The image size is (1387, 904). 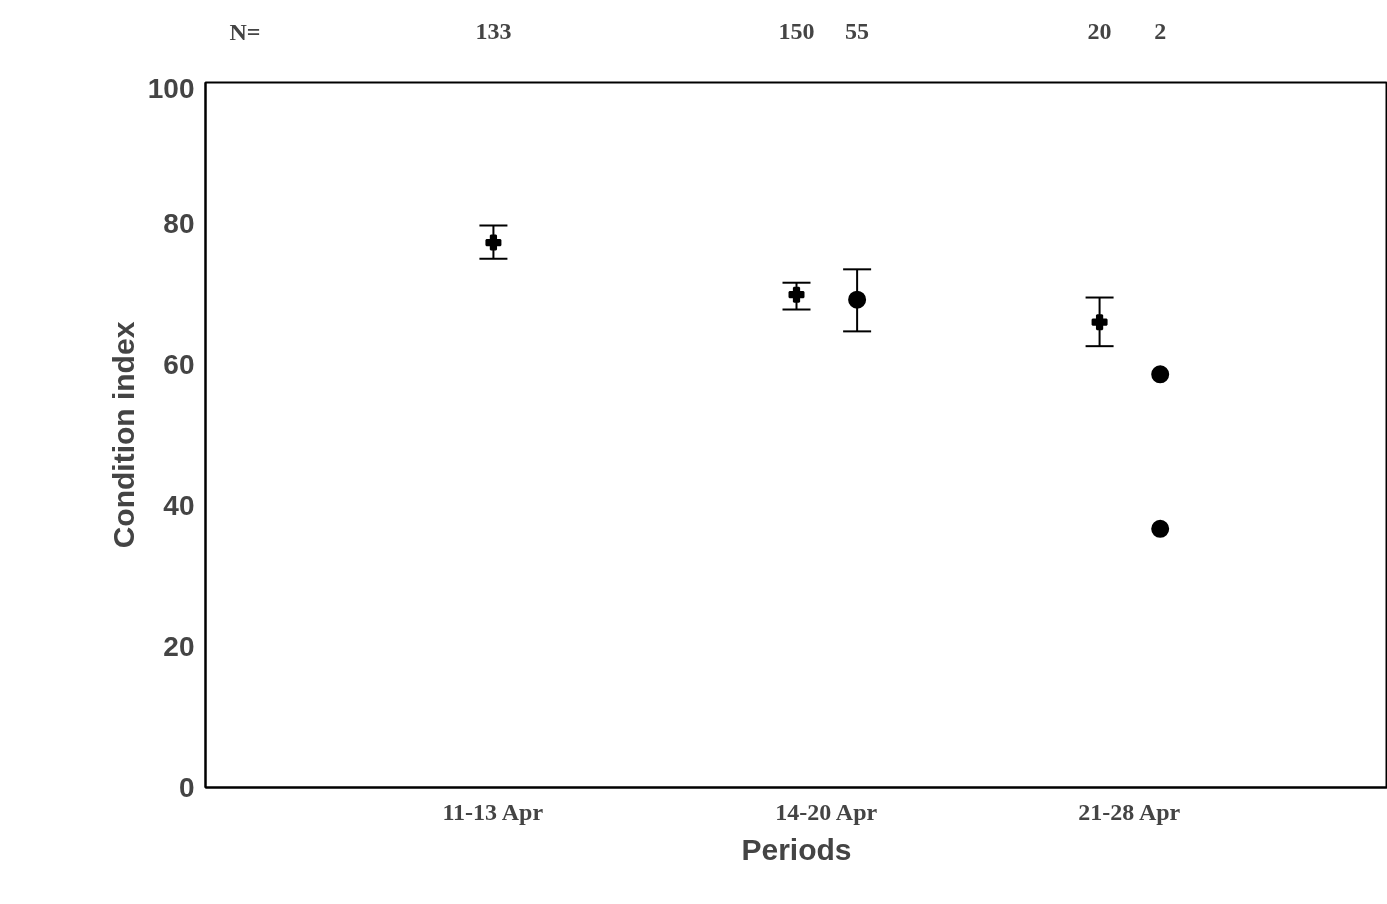 What do you see at coordinates (493, 811) in the screenshot?
I see `x-tick-label: 11-13 Apr` at bounding box center [493, 811].